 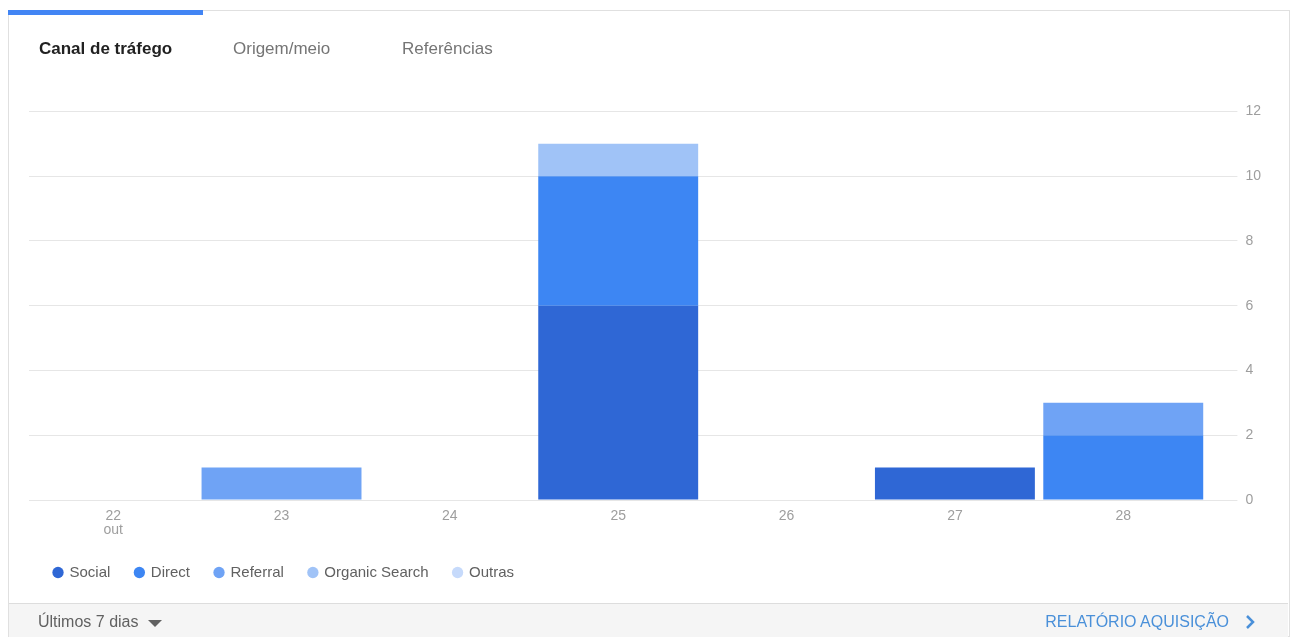 What do you see at coordinates (1249, 498) in the screenshot?
I see `y-tick-label: 0` at bounding box center [1249, 498].